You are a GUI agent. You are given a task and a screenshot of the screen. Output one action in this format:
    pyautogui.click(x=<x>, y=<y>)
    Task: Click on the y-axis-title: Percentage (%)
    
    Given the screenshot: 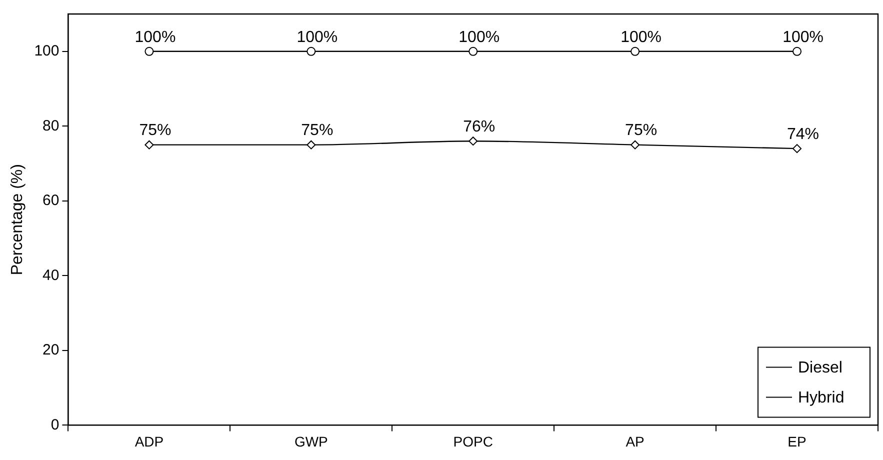 What is the action you would take?
    pyautogui.click(x=17, y=220)
    